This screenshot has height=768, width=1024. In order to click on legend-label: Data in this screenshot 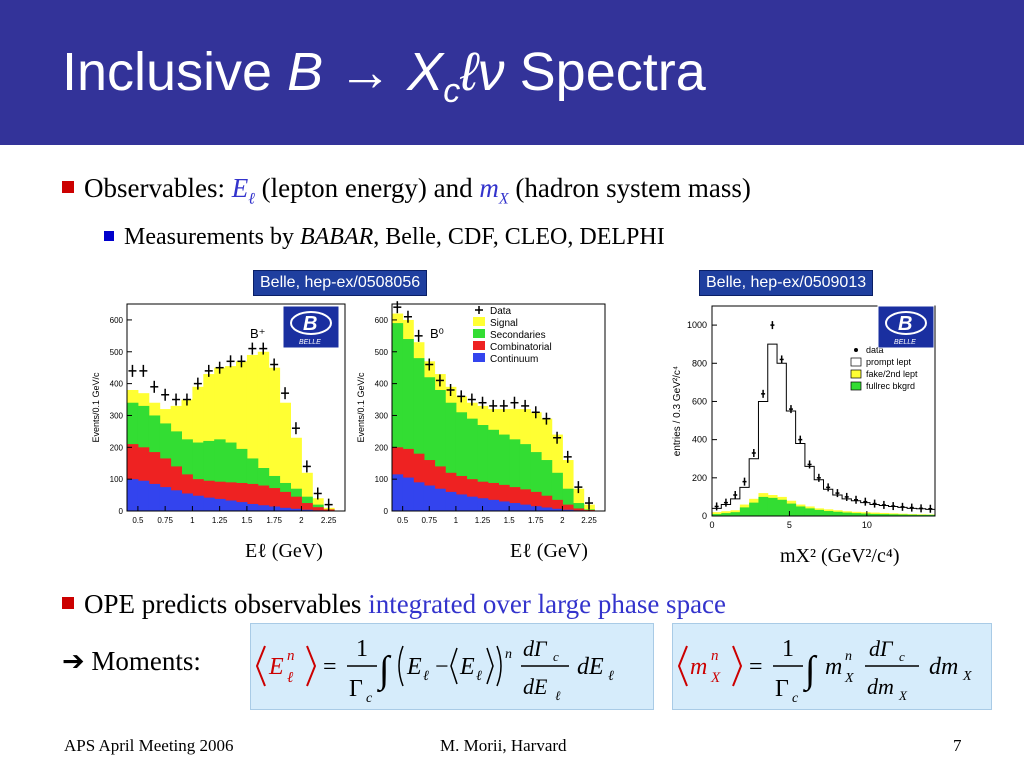, I will do `click(501, 311)`.